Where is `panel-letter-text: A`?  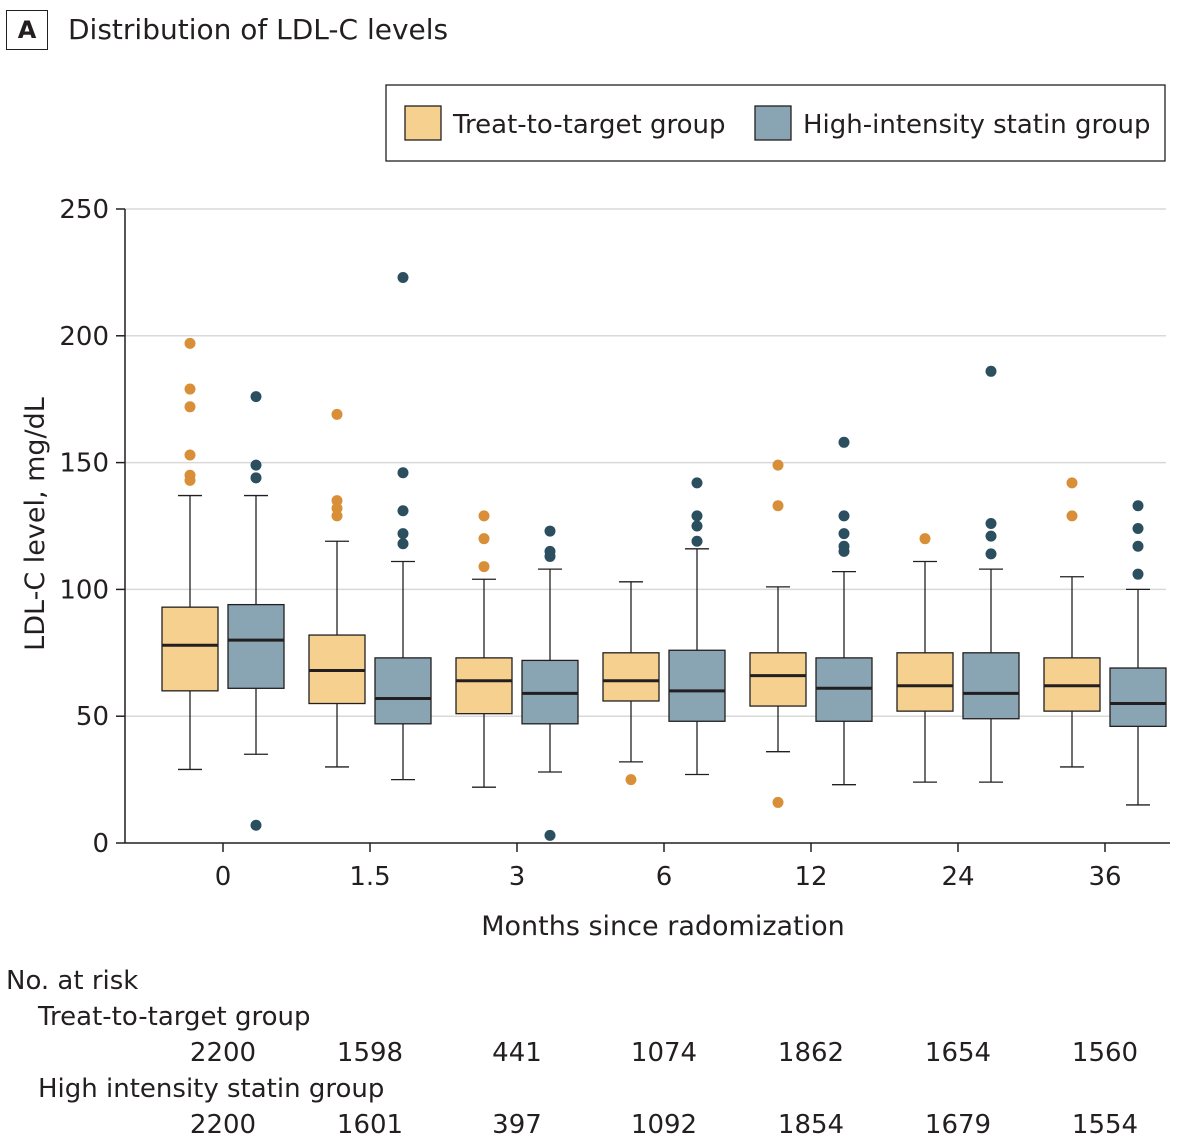
panel-letter-text: A is located at coordinates (27, 30).